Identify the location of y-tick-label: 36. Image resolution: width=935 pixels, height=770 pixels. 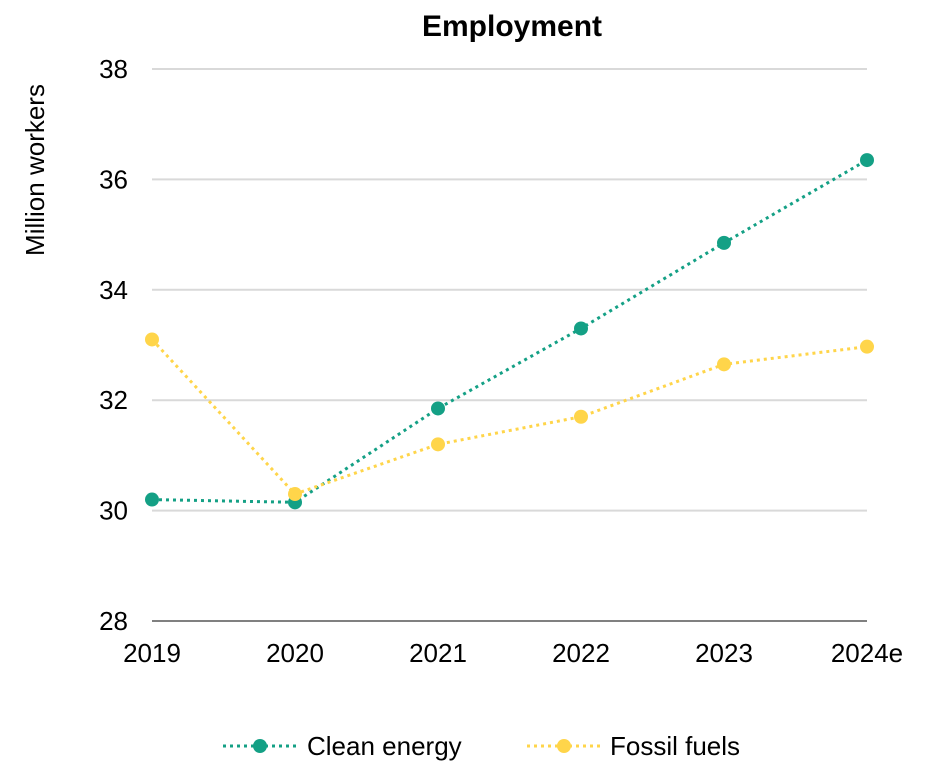
(113, 179).